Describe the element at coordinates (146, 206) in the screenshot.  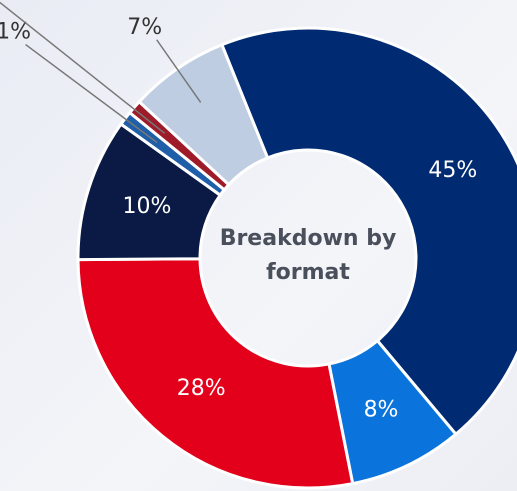
I see `value-label: 10%` at that location.